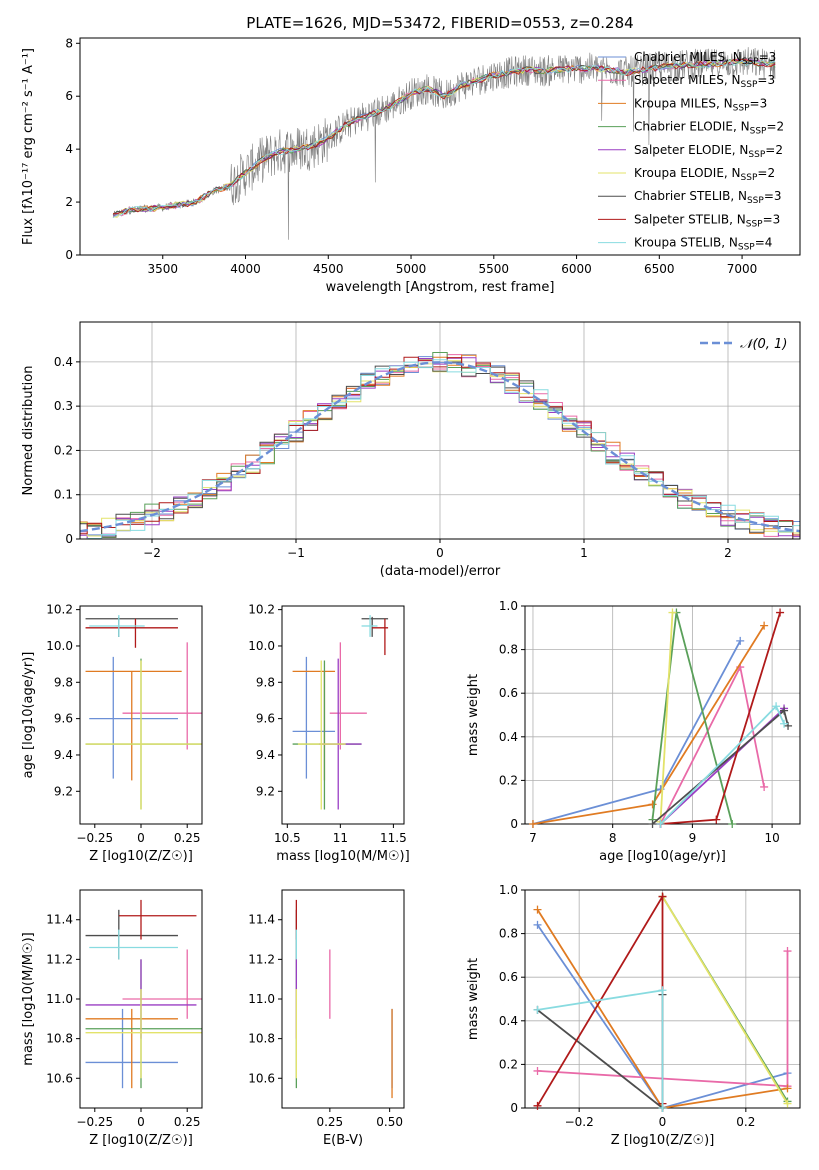  I want to click on x-tick-label: 7, so click(533, 838).